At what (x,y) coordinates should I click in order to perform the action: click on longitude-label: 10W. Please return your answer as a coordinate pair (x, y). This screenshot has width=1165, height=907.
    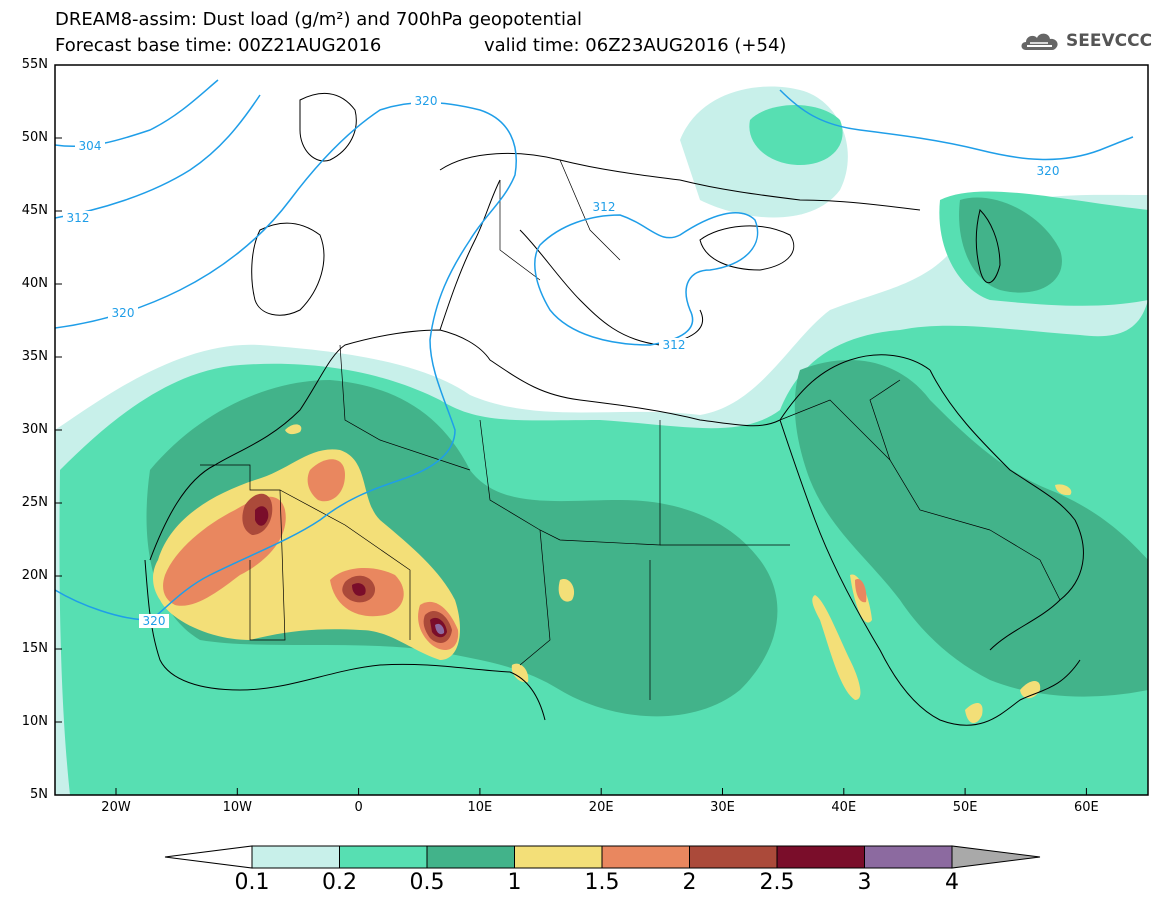
    Looking at the image, I should click on (237, 807).